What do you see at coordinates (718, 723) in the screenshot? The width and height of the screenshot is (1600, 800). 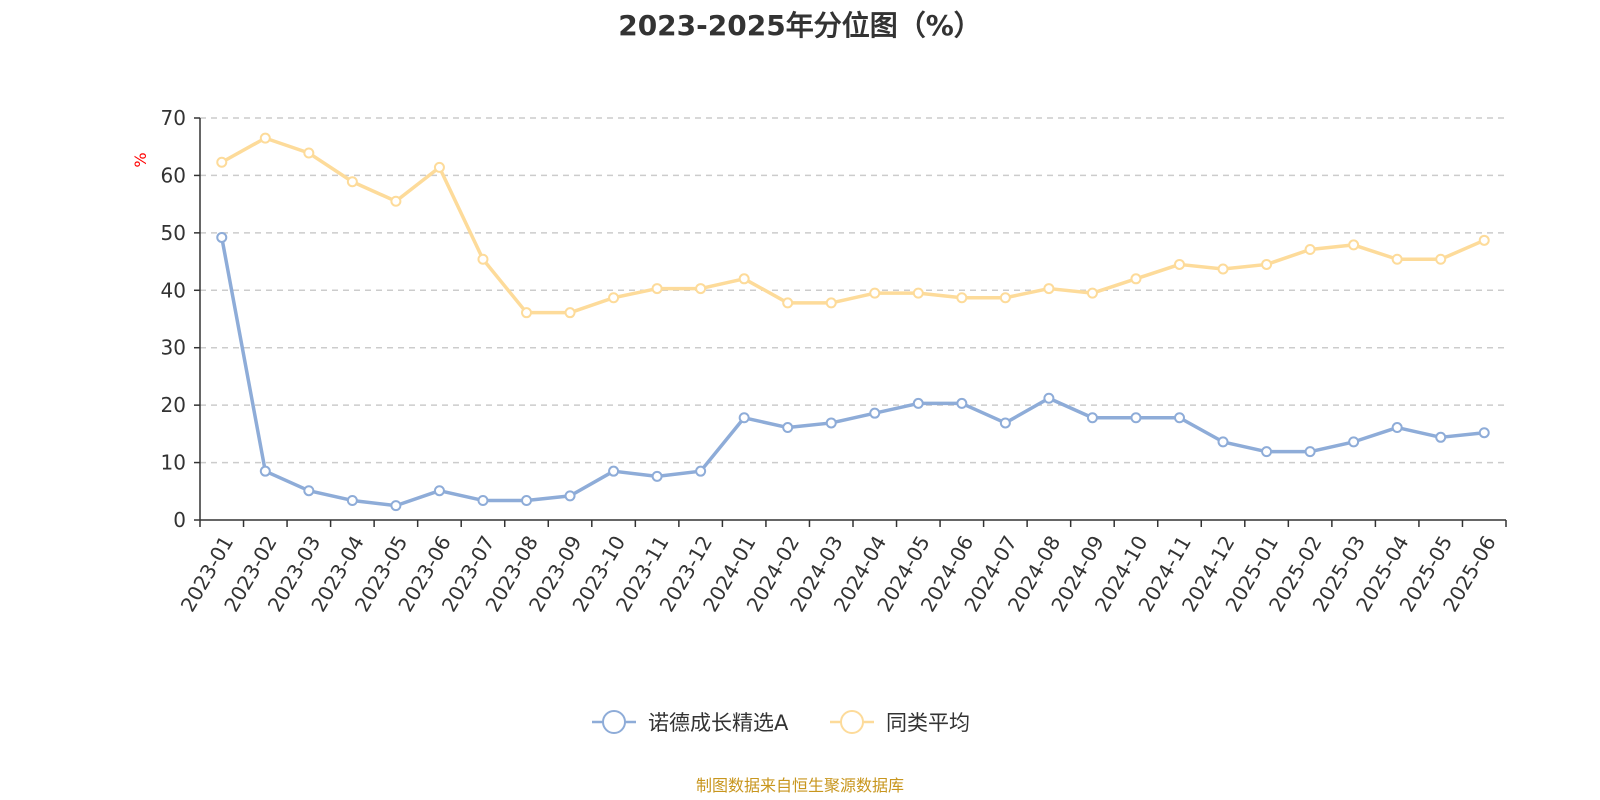 I see `legend-label-1: 诺德成长精选A` at bounding box center [718, 723].